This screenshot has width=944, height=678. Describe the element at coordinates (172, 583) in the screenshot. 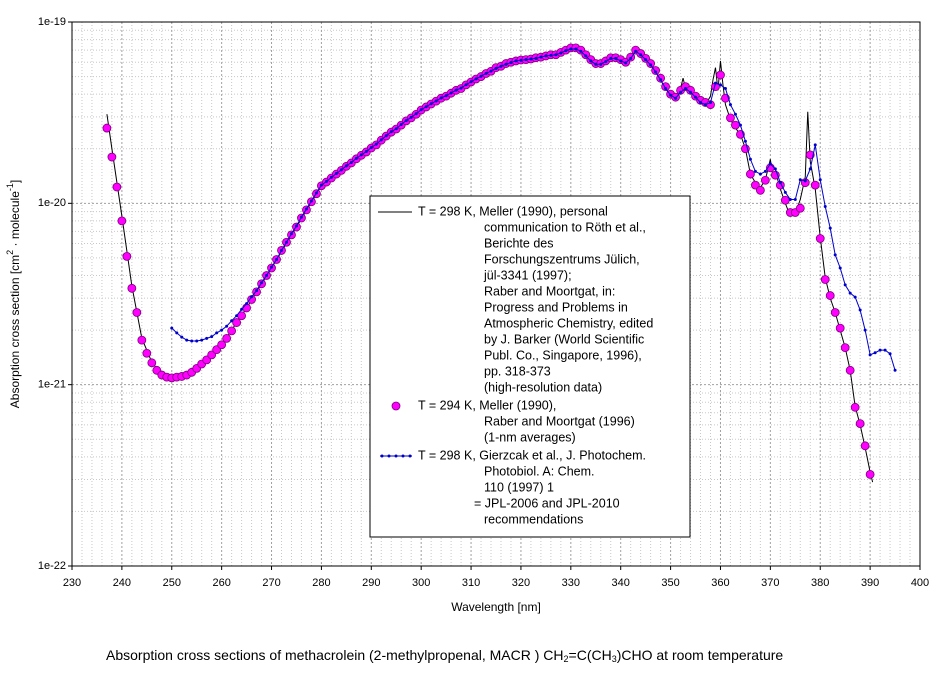

I see `x-tick-label: 250` at that location.